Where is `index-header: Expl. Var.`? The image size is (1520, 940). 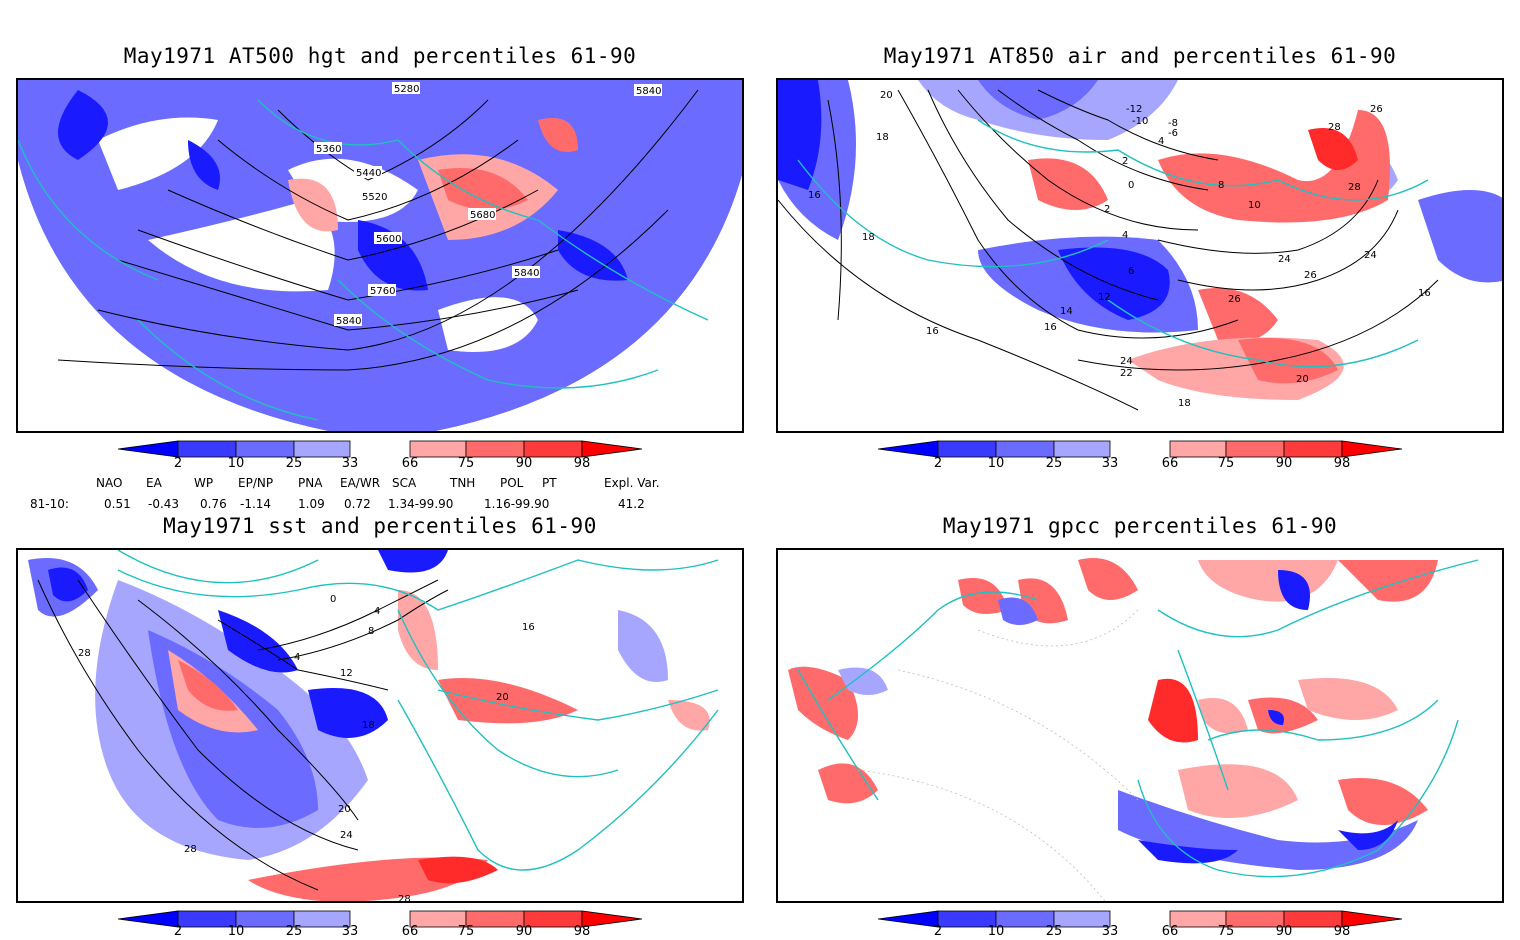 index-header: Expl. Var. is located at coordinates (632, 483).